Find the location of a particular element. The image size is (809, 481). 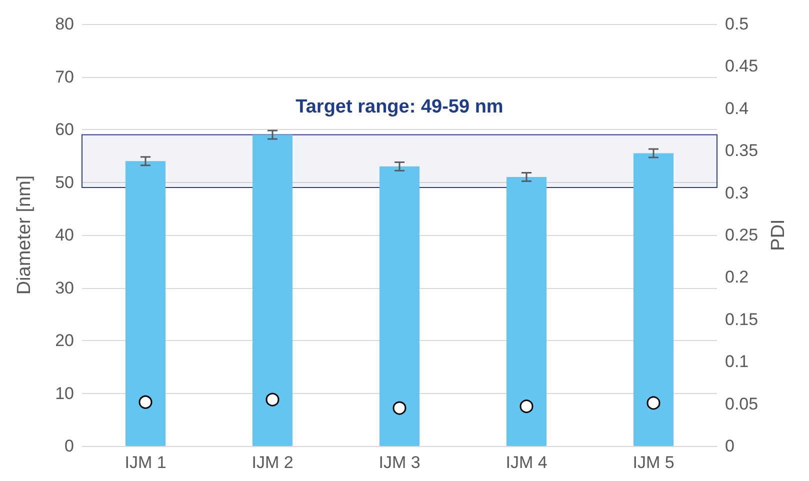

y-tick-label: 30 is located at coordinates (64, 288).